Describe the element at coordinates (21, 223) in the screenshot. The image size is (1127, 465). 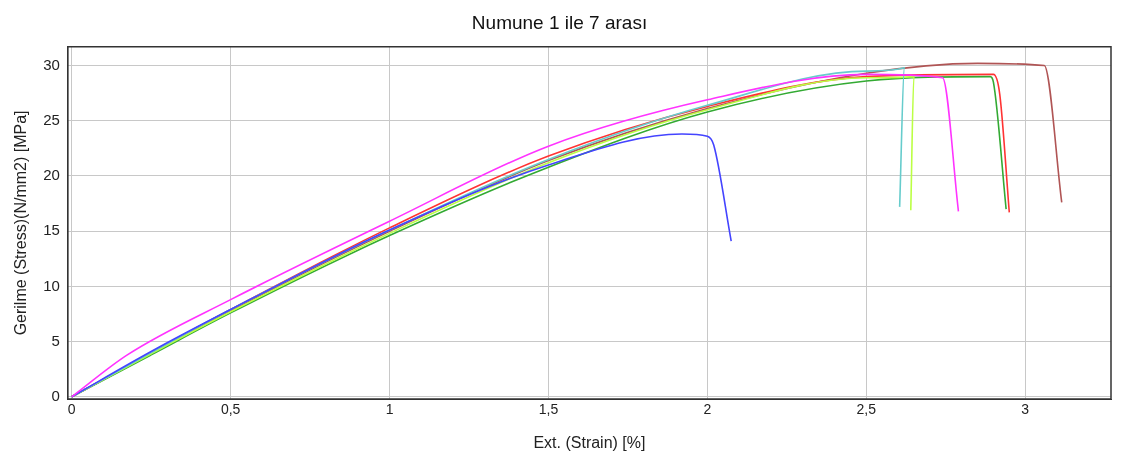
I see `y-axis-title: Gerilme (Stress)(N/mm2) [MPa]` at that location.